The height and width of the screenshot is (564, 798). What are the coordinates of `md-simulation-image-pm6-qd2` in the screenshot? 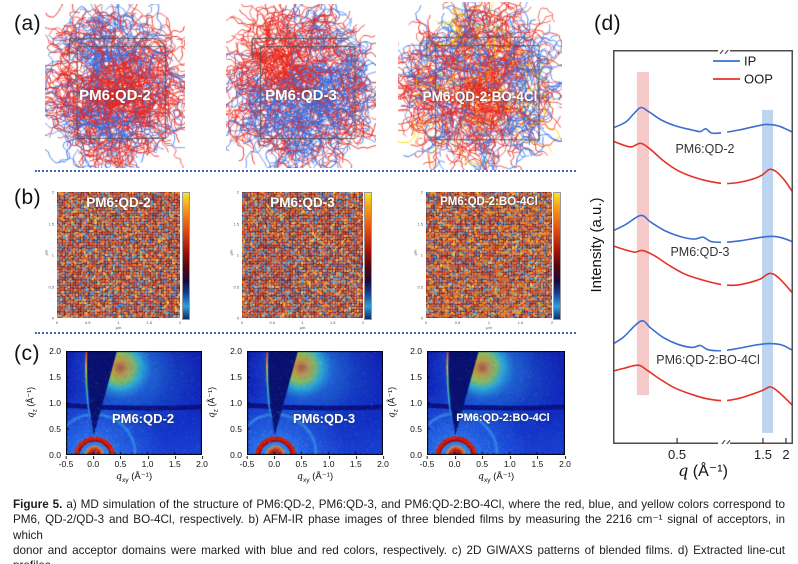 It's located at (115, 86).